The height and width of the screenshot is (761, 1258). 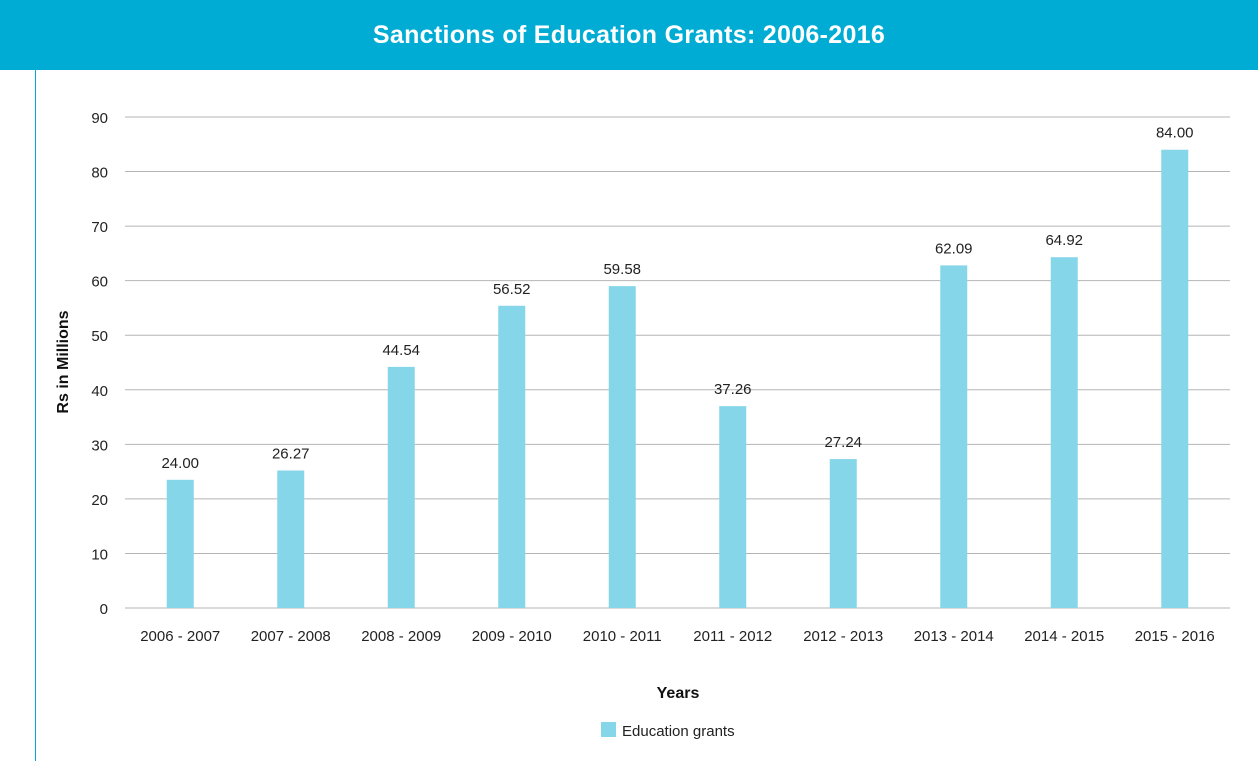 What do you see at coordinates (512, 289) in the screenshot?
I see `data-label: 56.52` at bounding box center [512, 289].